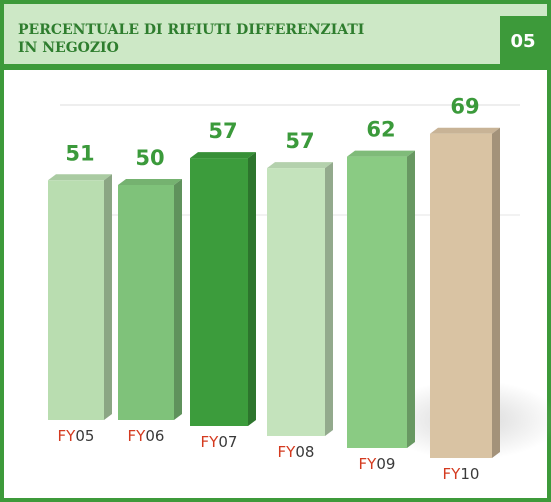 The width and height of the screenshot is (551, 502). Describe the element at coordinates (296, 452) in the screenshot. I see `x-tick-label: FY08` at that location.